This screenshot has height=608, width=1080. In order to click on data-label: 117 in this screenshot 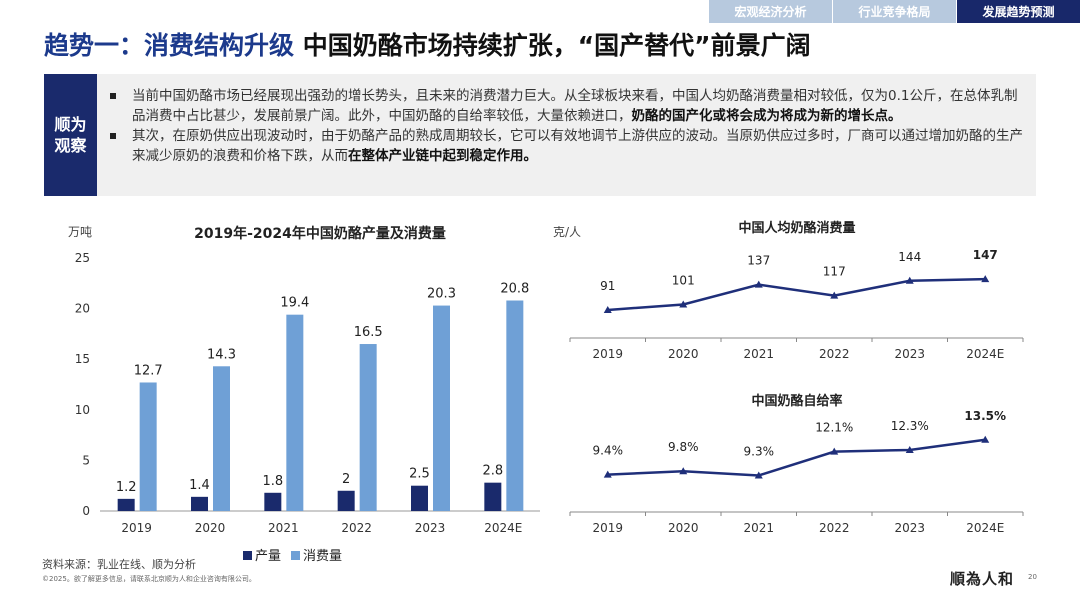, I will do `click(834, 272)`.